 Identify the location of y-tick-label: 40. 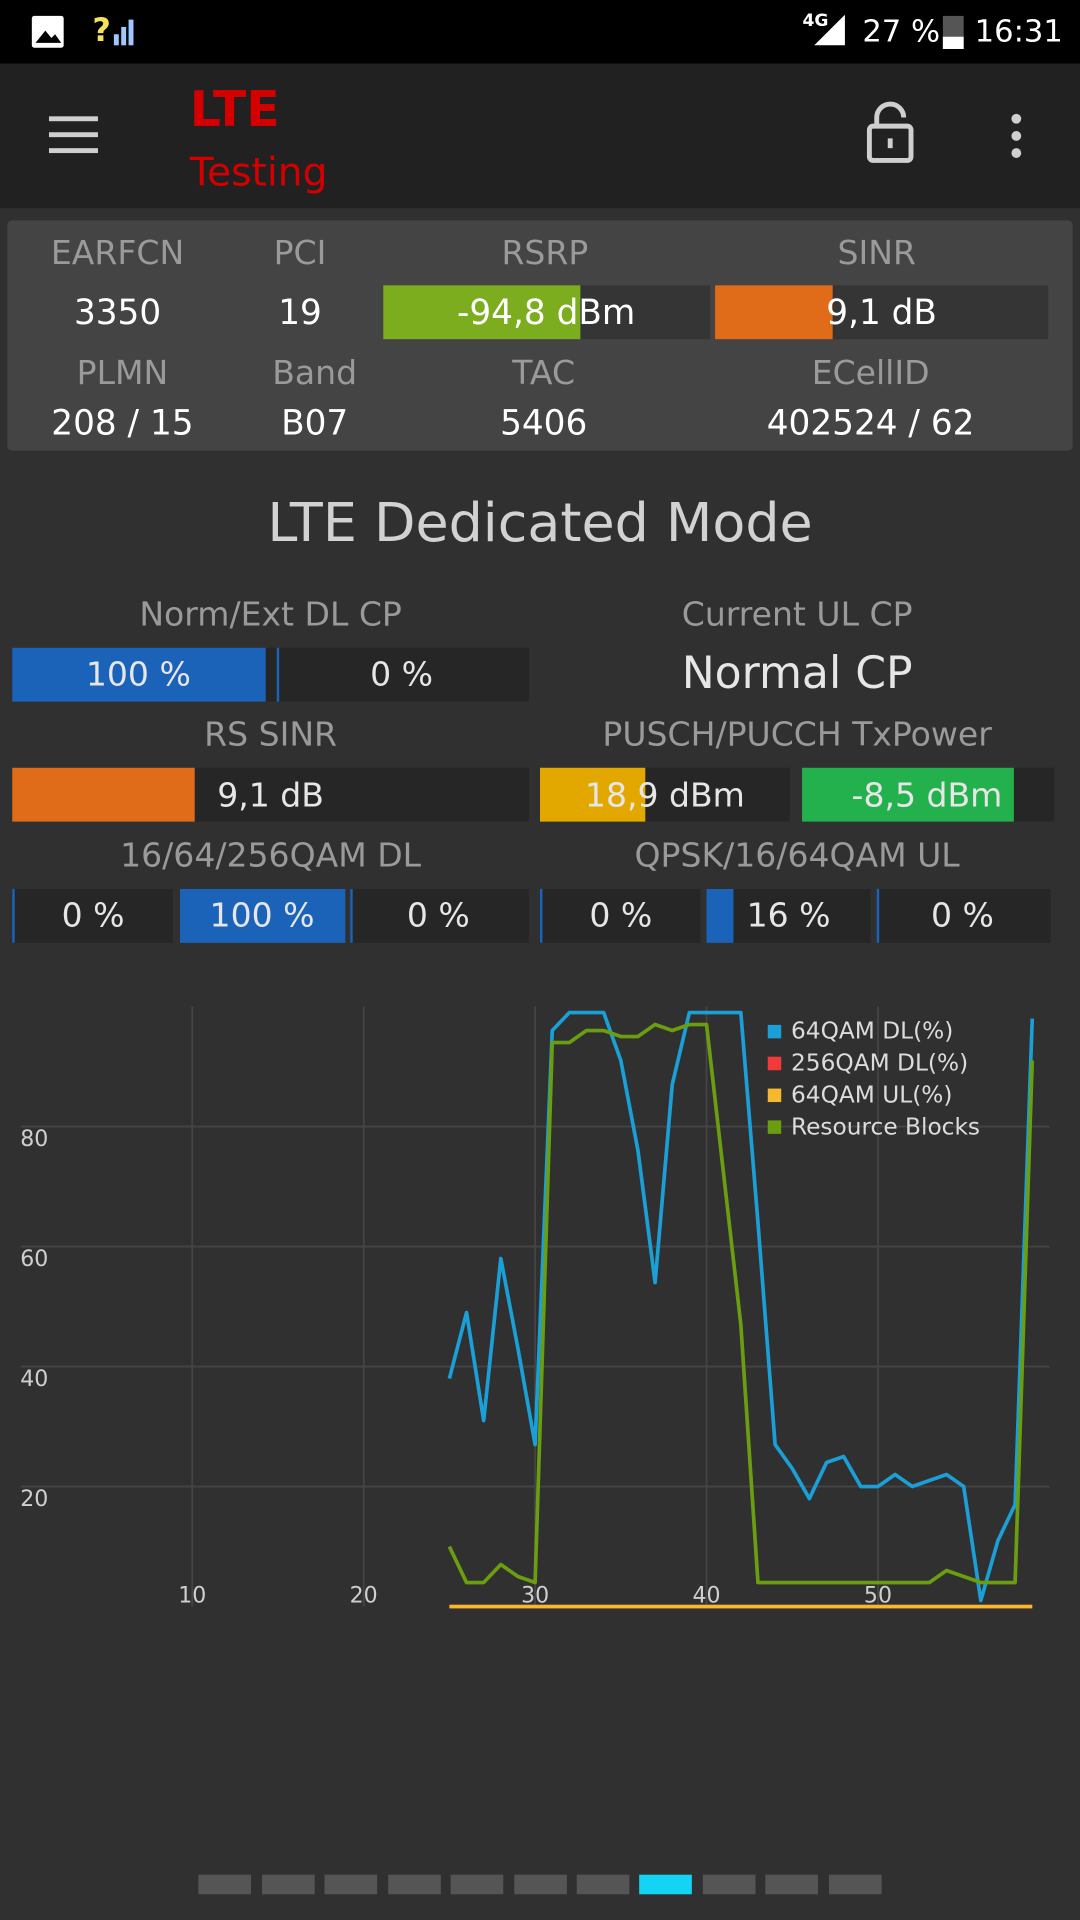
(34, 1379).